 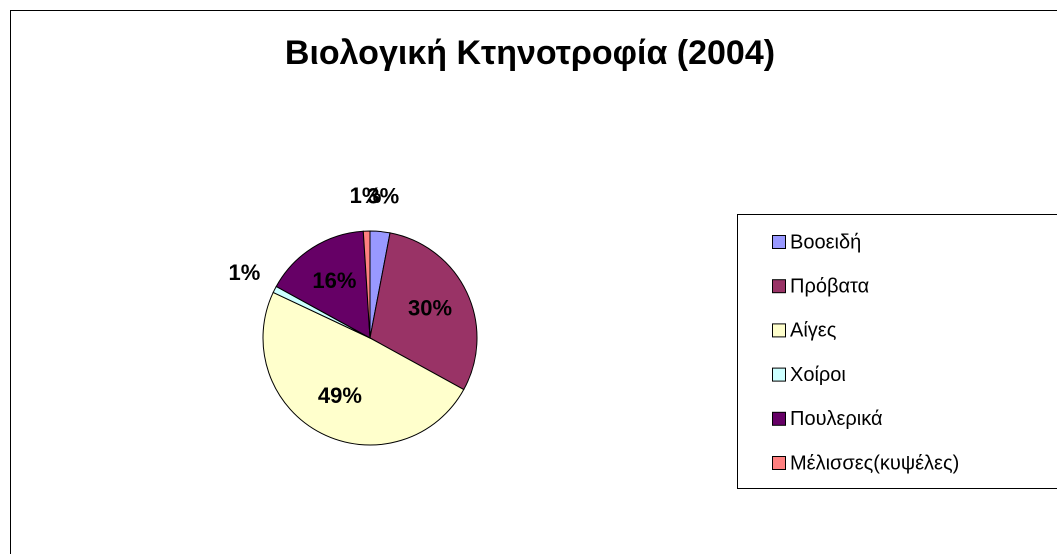 What do you see at coordinates (818, 375) in the screenshot?
I see `legend-label: Χοίροι` at bounding box center [818, 375].